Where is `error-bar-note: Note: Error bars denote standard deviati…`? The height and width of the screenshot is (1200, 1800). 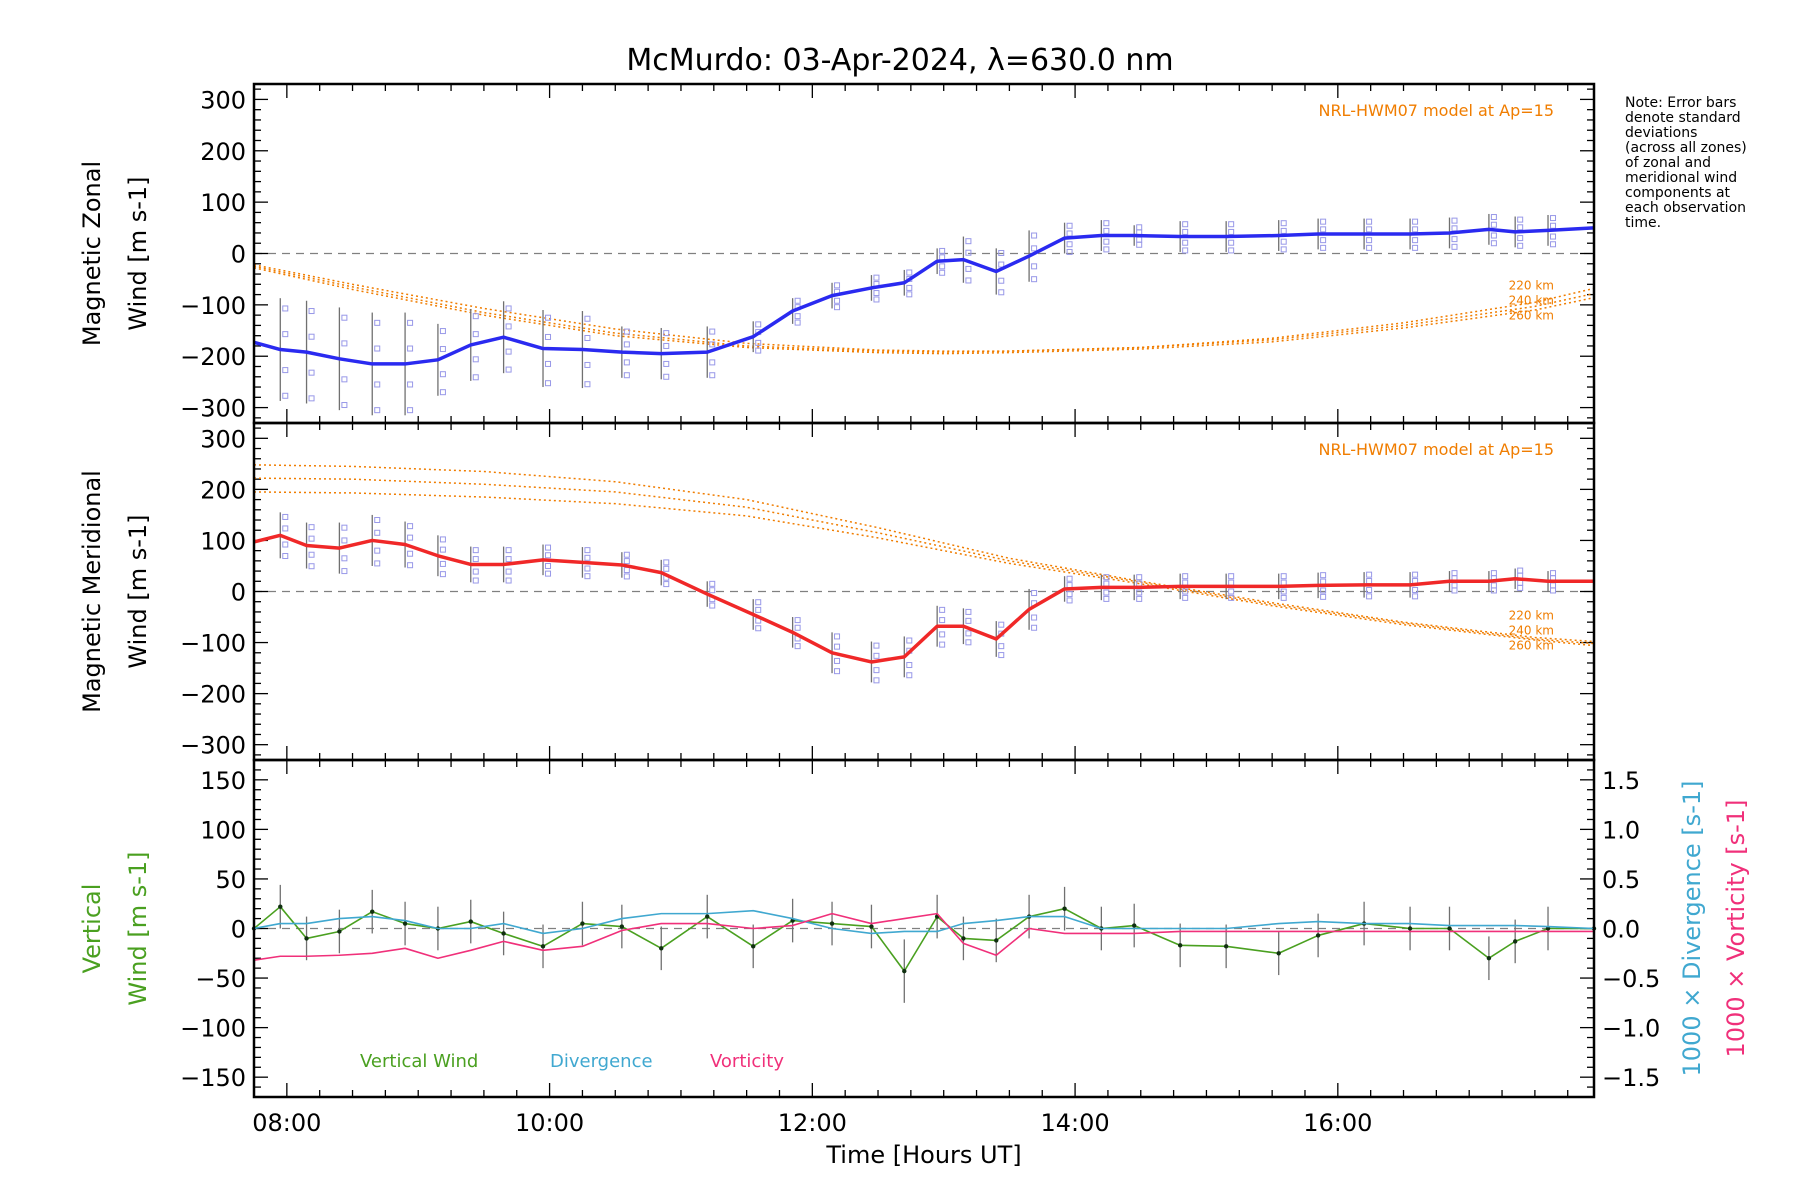
error-bar-note: Note: Error bars denote standard deviati… is located at coordinates (1686, 163).